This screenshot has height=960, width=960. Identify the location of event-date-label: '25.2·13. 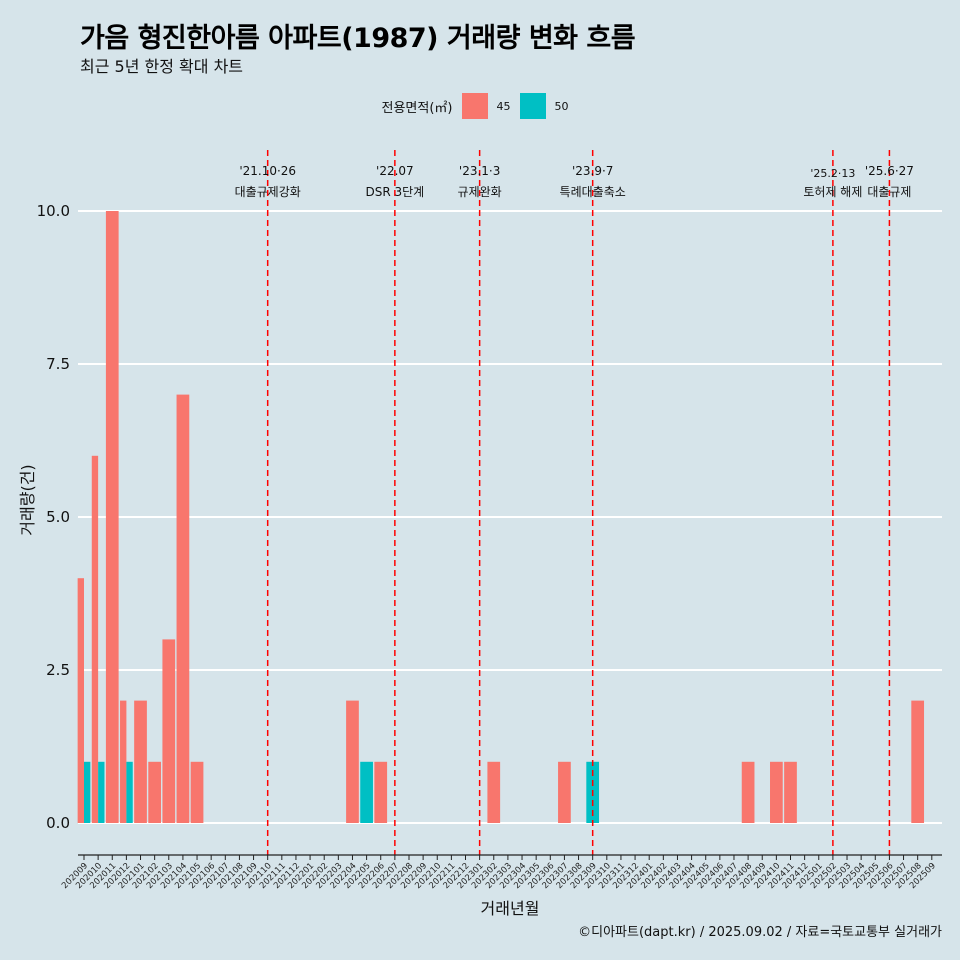
(832, 173).